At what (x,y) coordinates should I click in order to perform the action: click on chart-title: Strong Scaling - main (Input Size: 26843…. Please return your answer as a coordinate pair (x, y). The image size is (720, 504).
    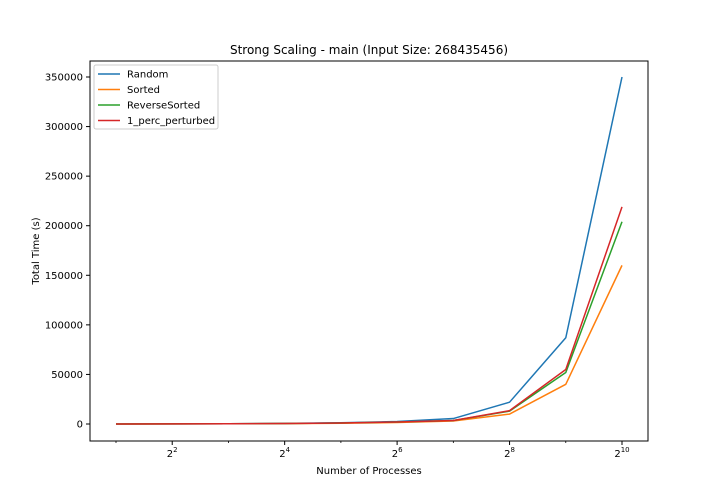
    Looking at the image, I should click on (369, 50).